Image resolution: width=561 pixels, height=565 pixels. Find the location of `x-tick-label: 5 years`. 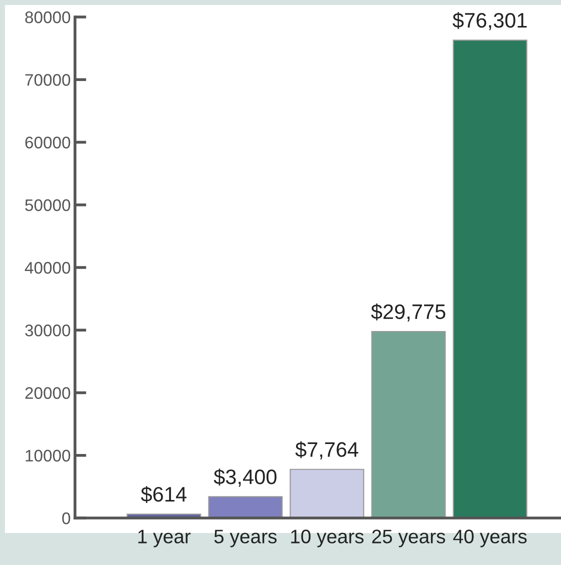

x-tick-label: 5 years is located at coordinates (245, 539).